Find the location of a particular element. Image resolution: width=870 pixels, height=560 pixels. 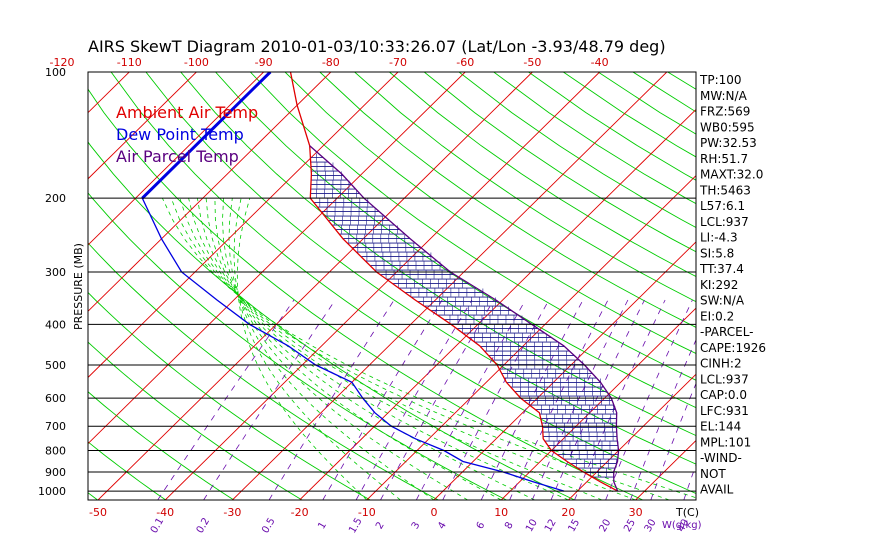

stability-index-item: SI:5.8 is located at coordinates (717, 253).